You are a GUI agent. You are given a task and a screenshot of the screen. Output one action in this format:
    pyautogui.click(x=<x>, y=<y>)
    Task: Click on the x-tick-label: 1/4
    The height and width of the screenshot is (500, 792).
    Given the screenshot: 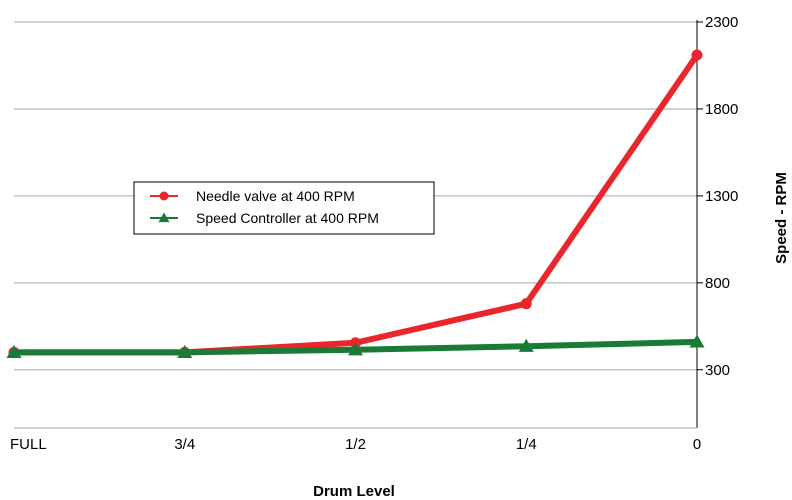 What is the action you would take?
    pyautogui.click(x=526, y=444)
    